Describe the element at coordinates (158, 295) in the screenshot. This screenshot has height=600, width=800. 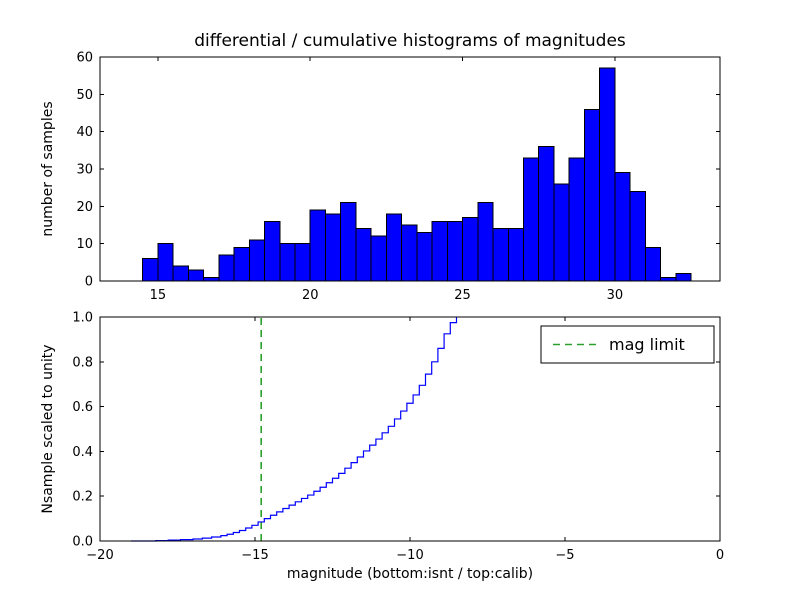
I see `x-tick-label: 15` at that location.